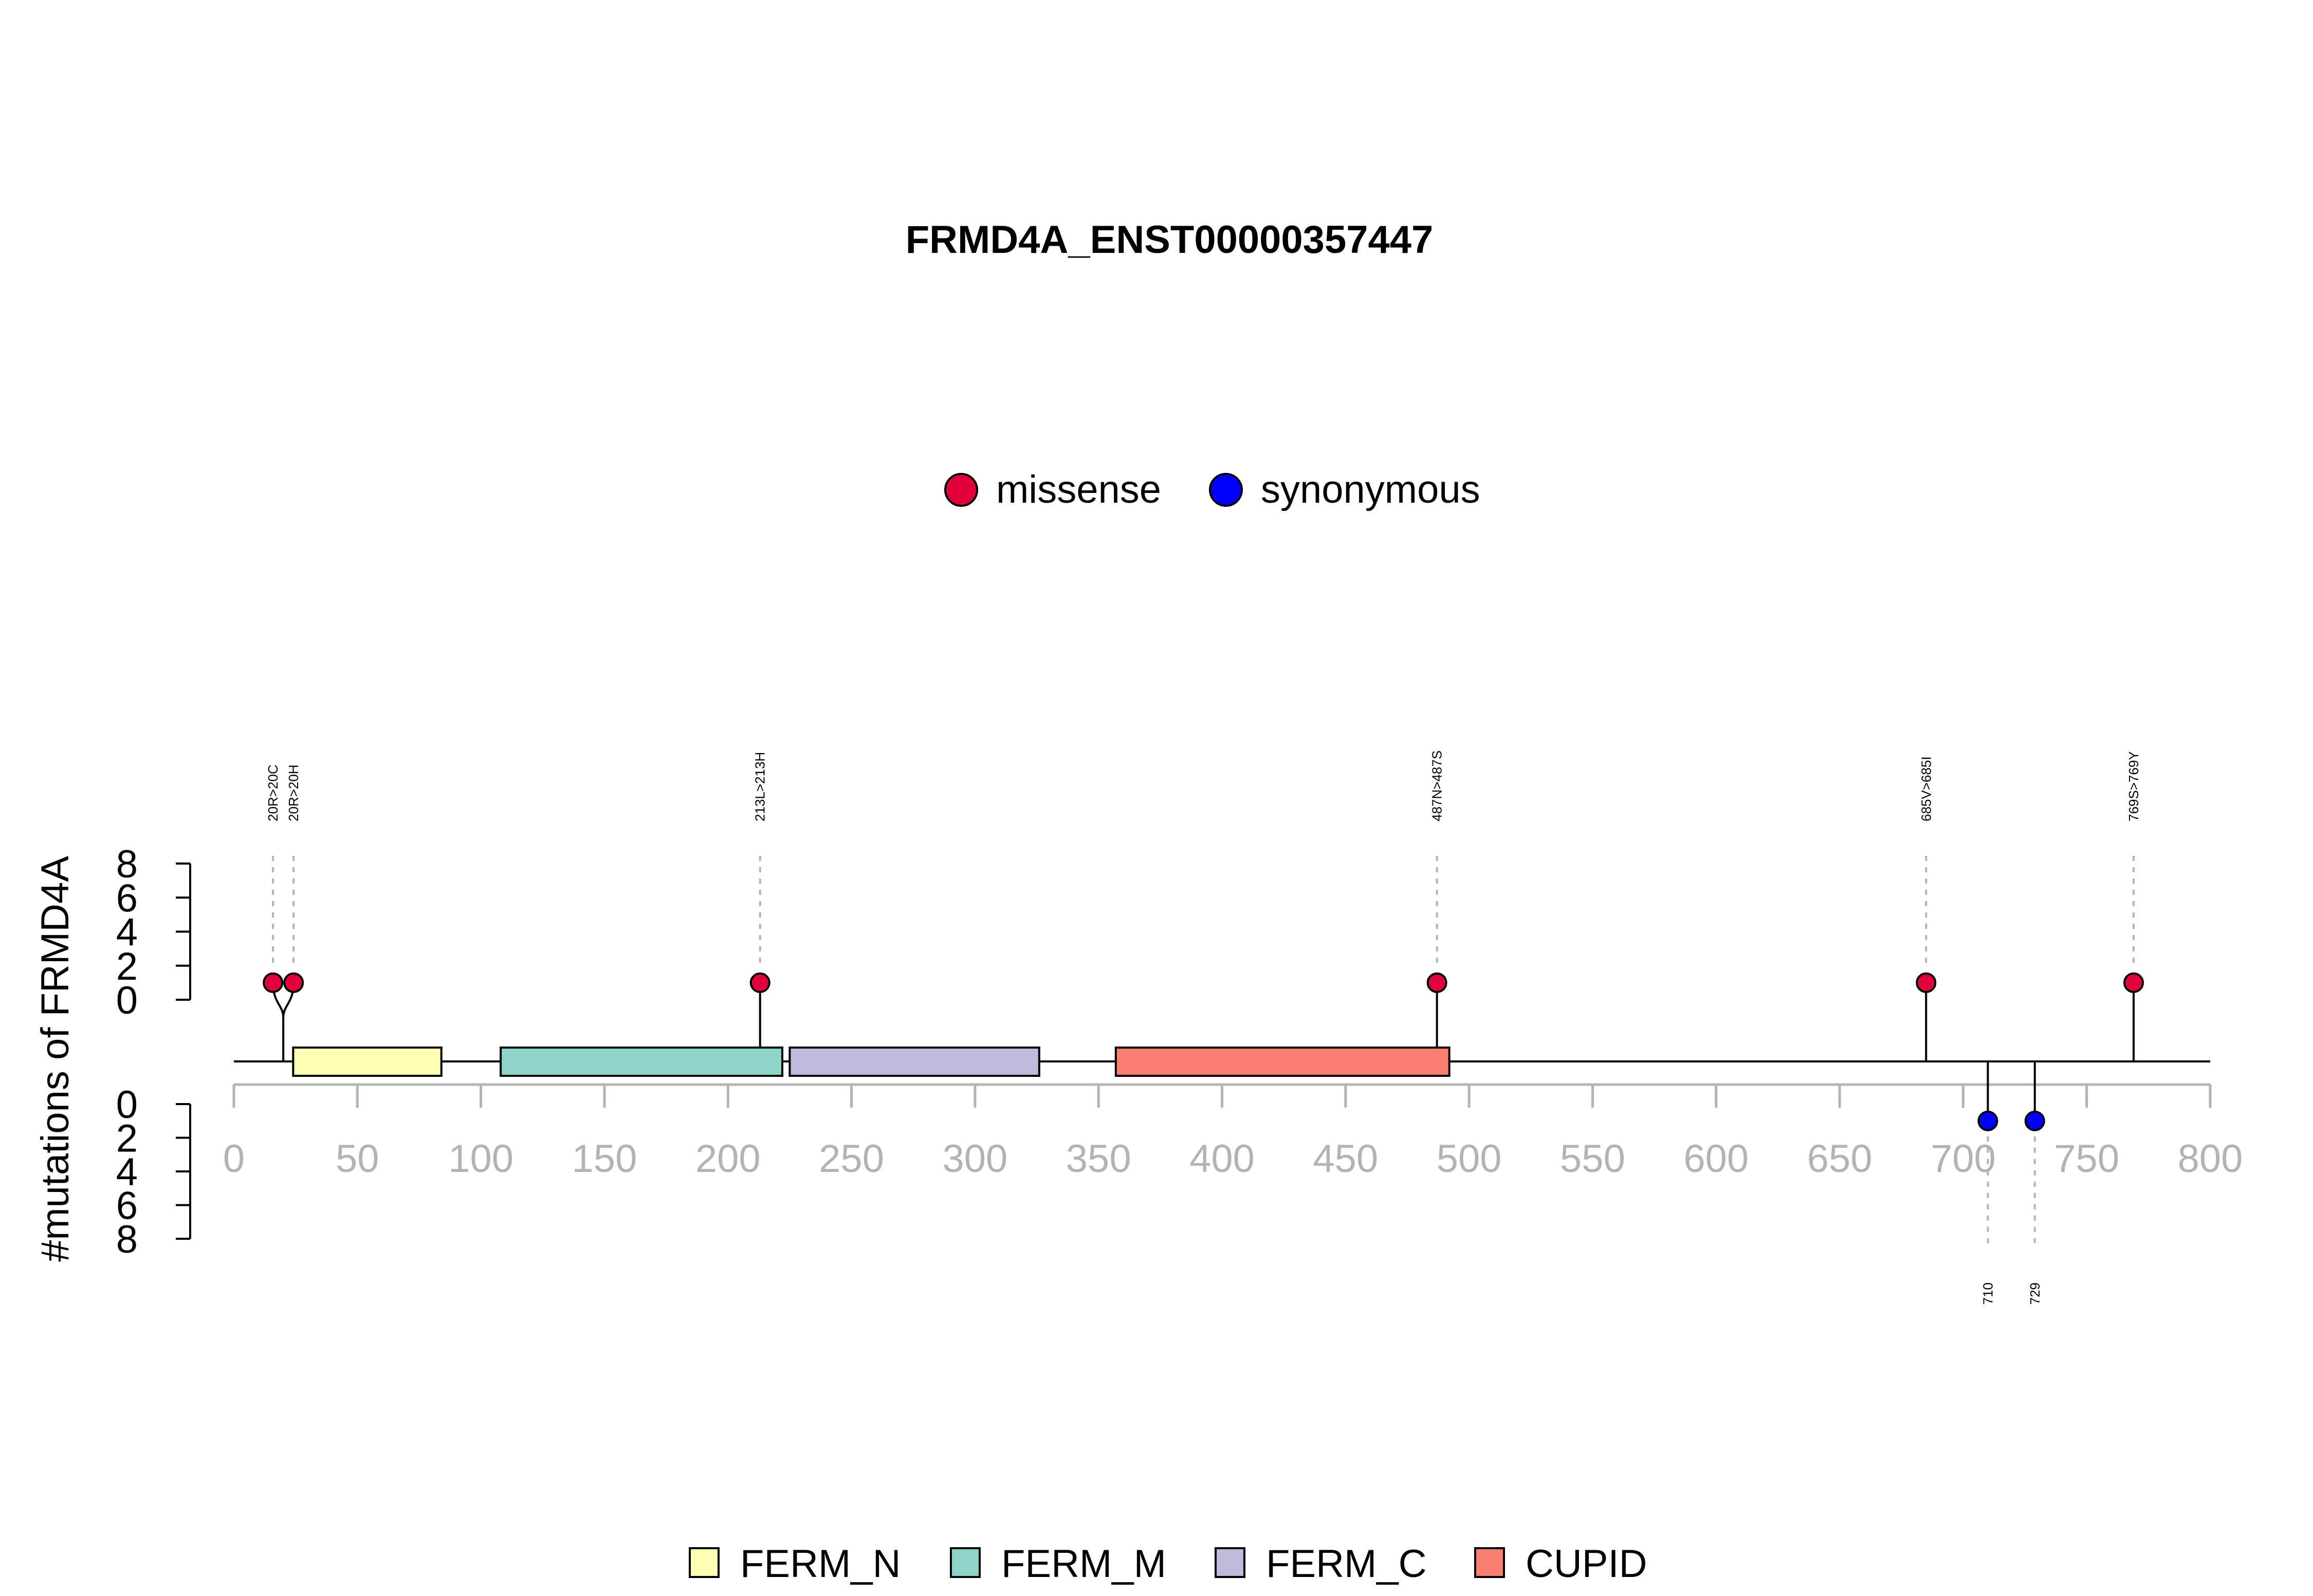  What do you see at coordinates (127, 967) in the screenshot?
I see `upper-y-tick-label: 2` at bounding box center [127, 967].